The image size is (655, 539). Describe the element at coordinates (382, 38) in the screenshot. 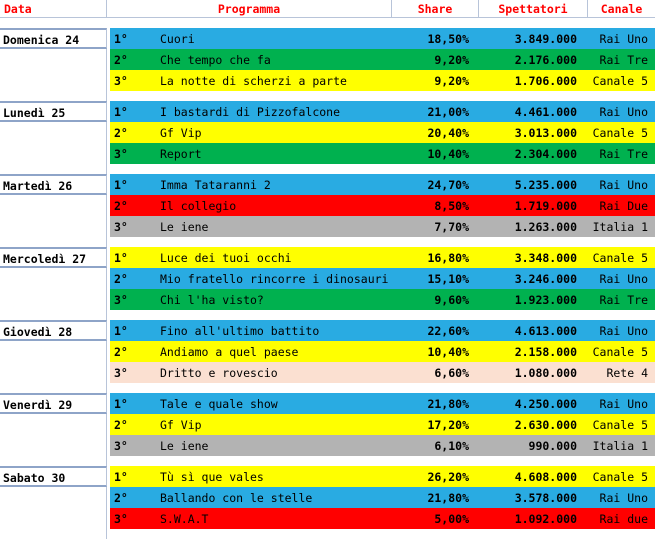

I see `table-row: 1° Cuori 18,50% 3.849.000 Rai Uno` at that location.